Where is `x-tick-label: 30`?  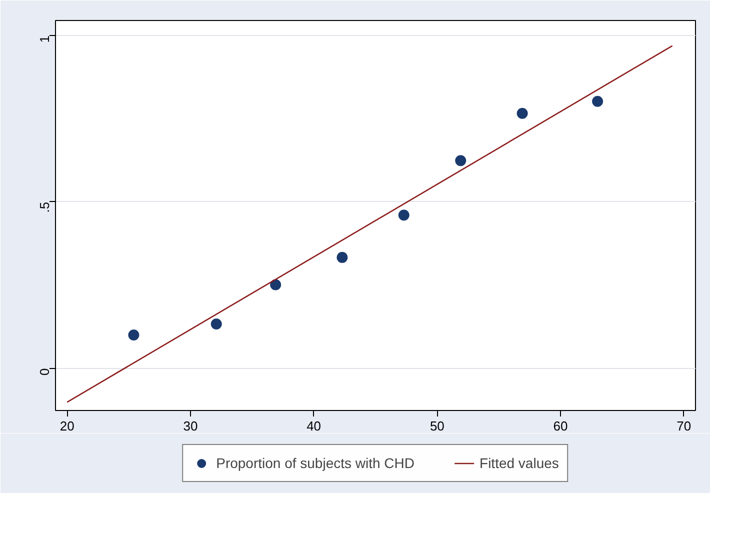
x-tick-label: 30 is located at coordinates (190, 426).